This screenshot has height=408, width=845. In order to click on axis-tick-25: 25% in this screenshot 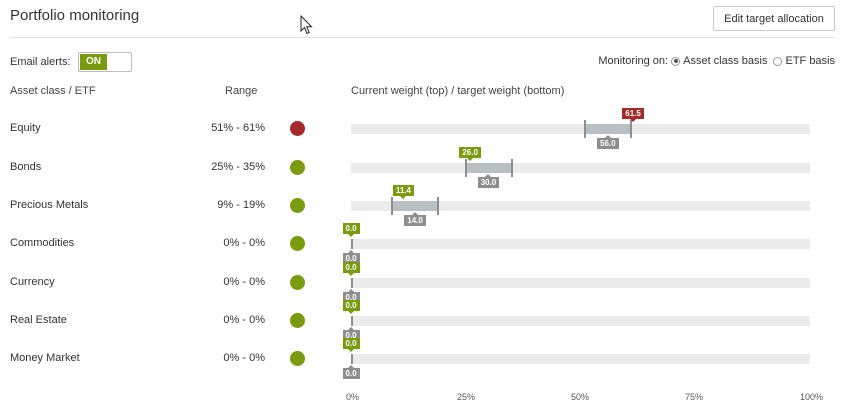, I will do `click(466, 397)`.